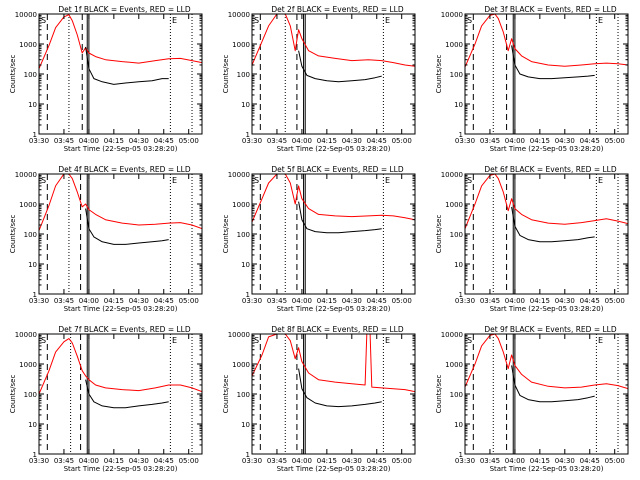 The width and height of the screenshot is (640, 480). Describe the element at coordinates (337, 169) in the screenshot. I see `panel-title: Det 5f BLACK = Events, RED = LLD` at that location.